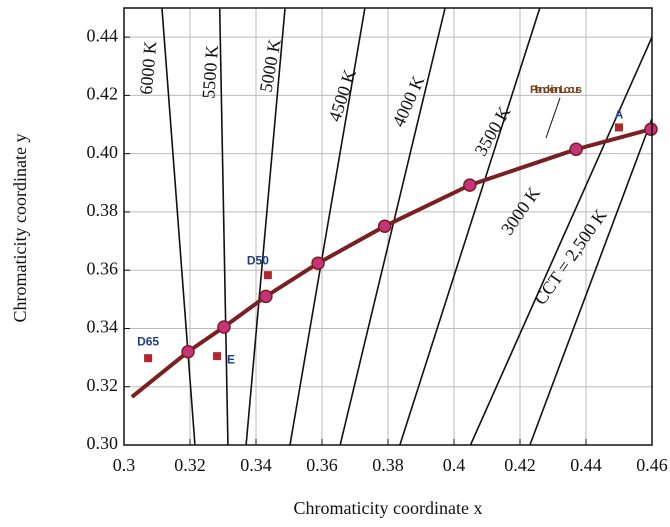 The width and height of the screenshot is (670, 527). Describe the element at coordinates (103, 35) in the screenshot. I see `y-tick-label: 0.44` at that location.